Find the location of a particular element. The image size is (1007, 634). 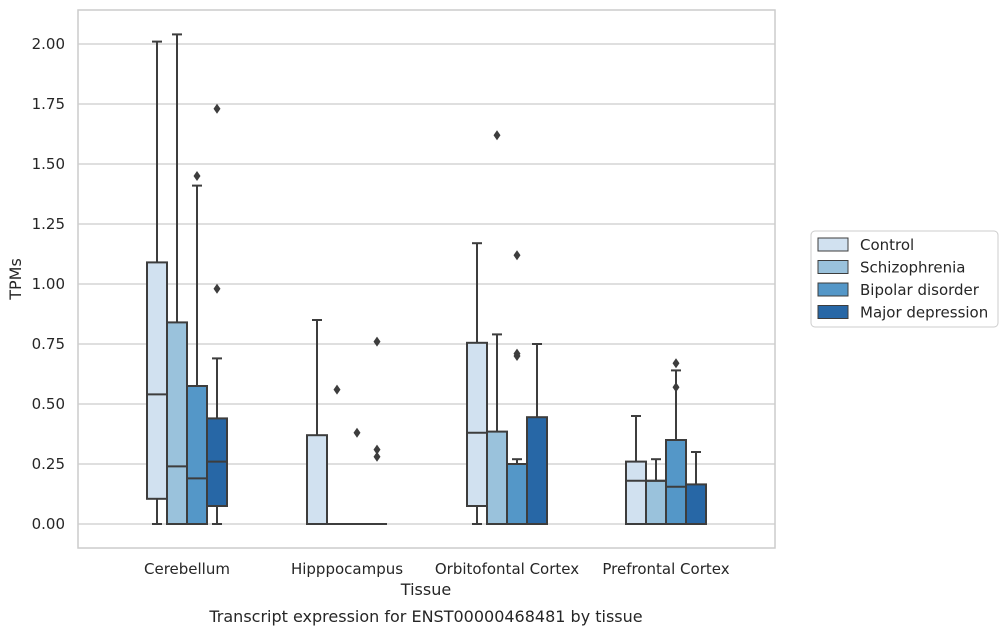

x-tick-label: Hipppocampus is located at coordinates (347, 569).